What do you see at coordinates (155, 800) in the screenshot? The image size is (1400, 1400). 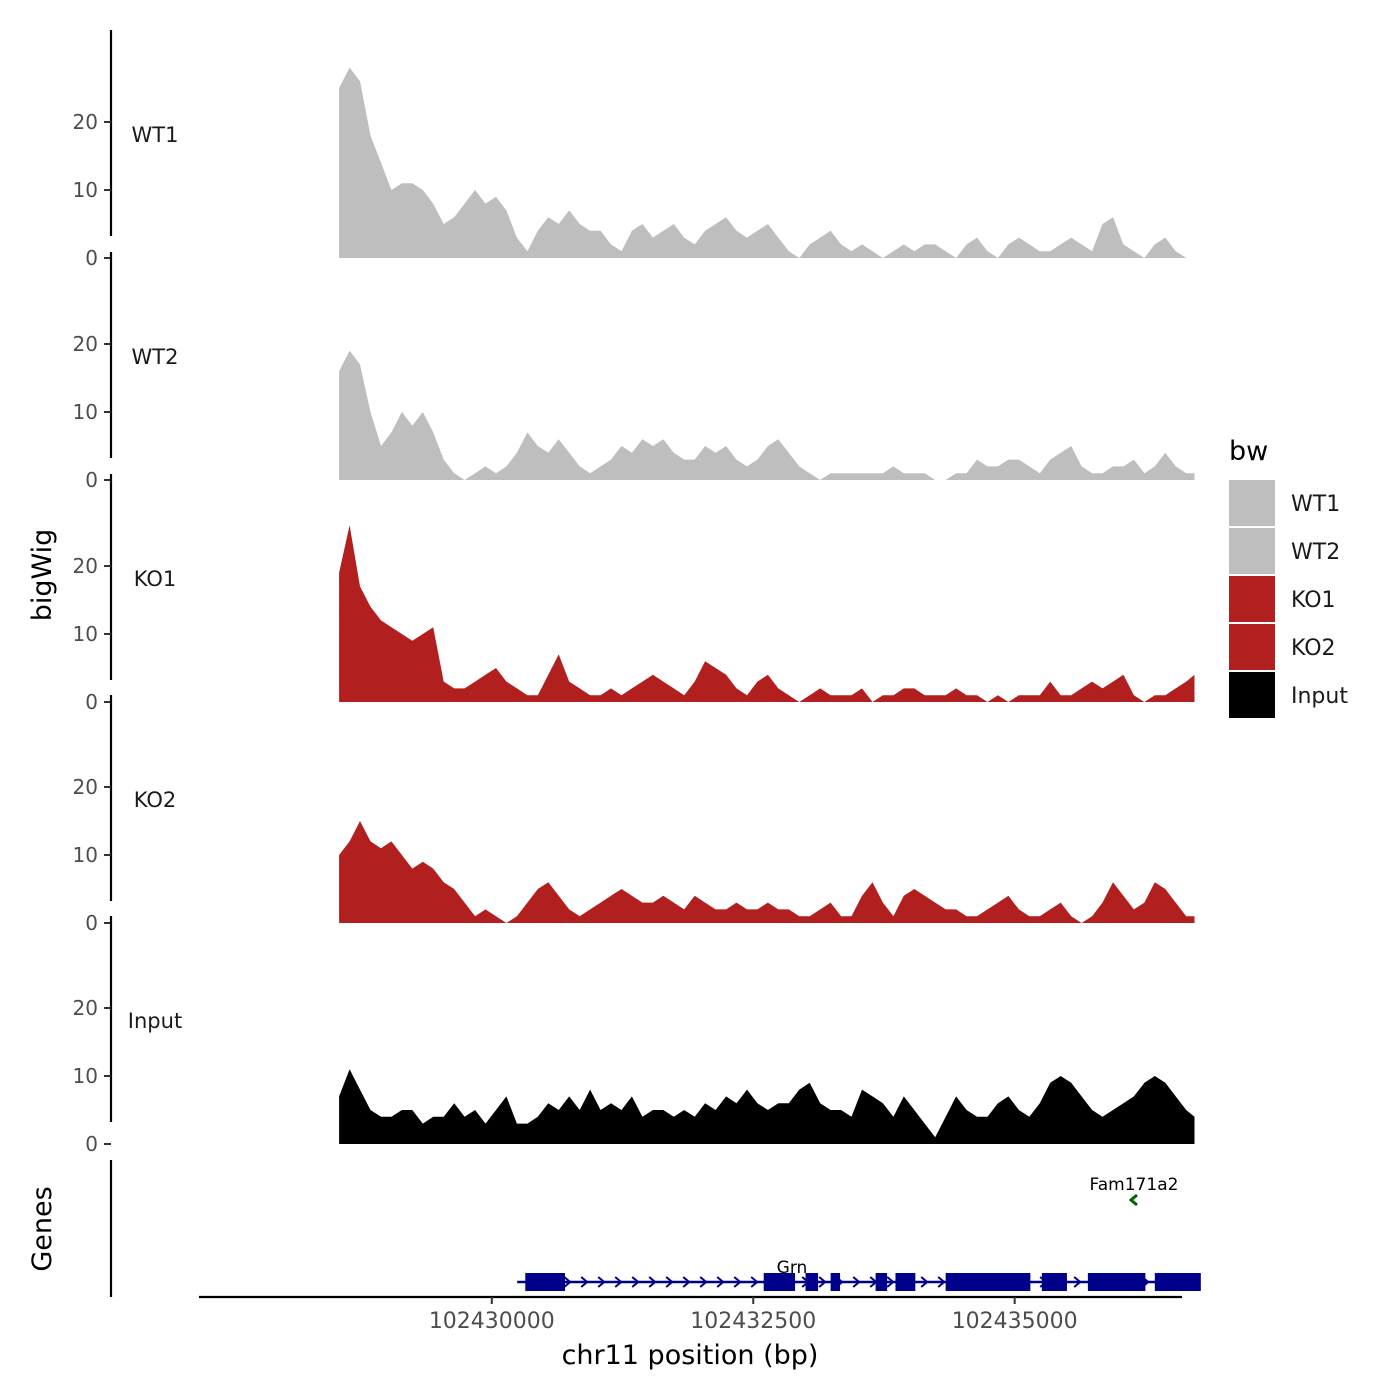 I see `track-label: KO2` at bounding box center [155, 800].